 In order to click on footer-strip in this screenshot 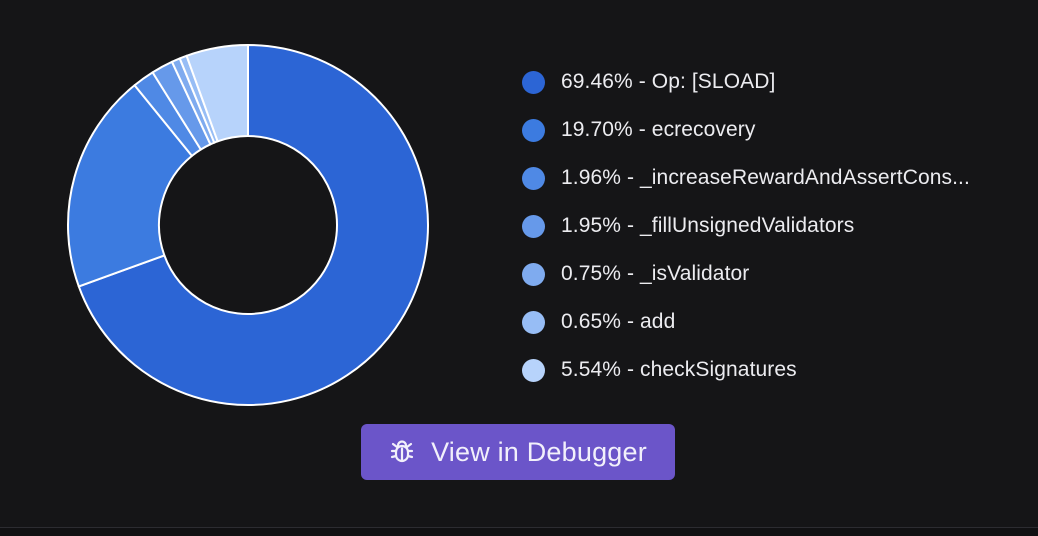, I will do `click(519, 532)`.